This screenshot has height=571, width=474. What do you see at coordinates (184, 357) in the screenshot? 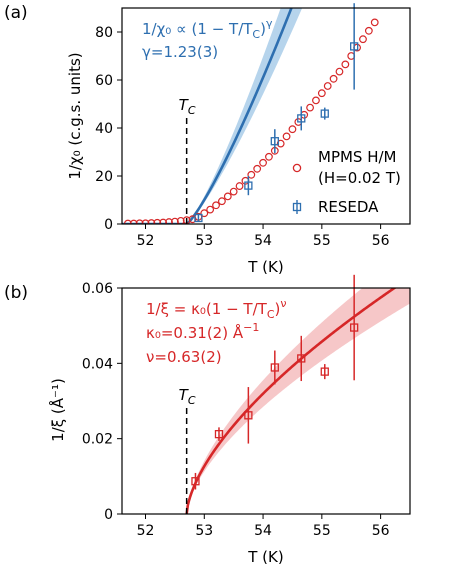
I see `b-annotation-nu: ν=0.63(2)` at bounding box center [184, 357].